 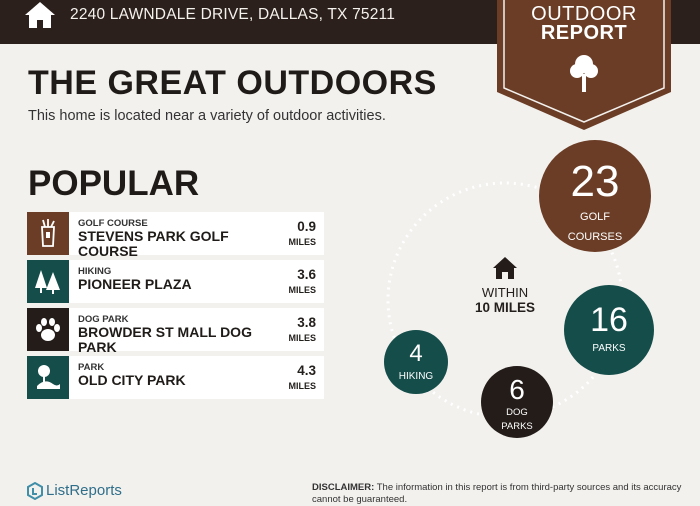 What do you see at coordinates (132, 380) in the screenshot?
I see `item-name: OLD CITY PARK` at bounding box center [132, 380].